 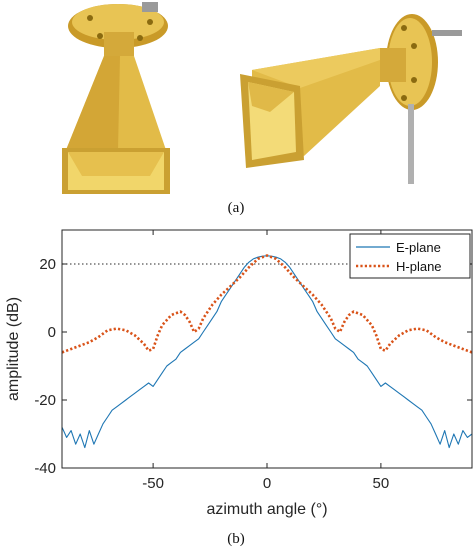 I want to click on y-tick-label: 20, so click(x=47, y=264).